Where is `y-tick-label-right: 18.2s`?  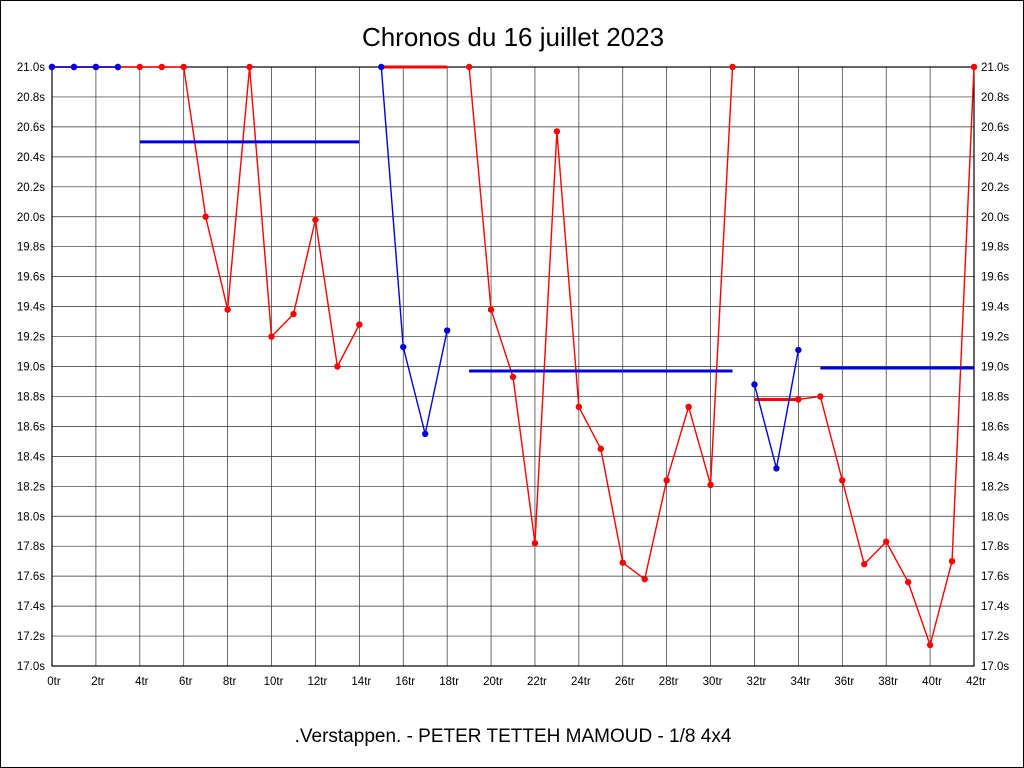 y-tick-label-right: 18.2s is located at coordinates (995, 487).